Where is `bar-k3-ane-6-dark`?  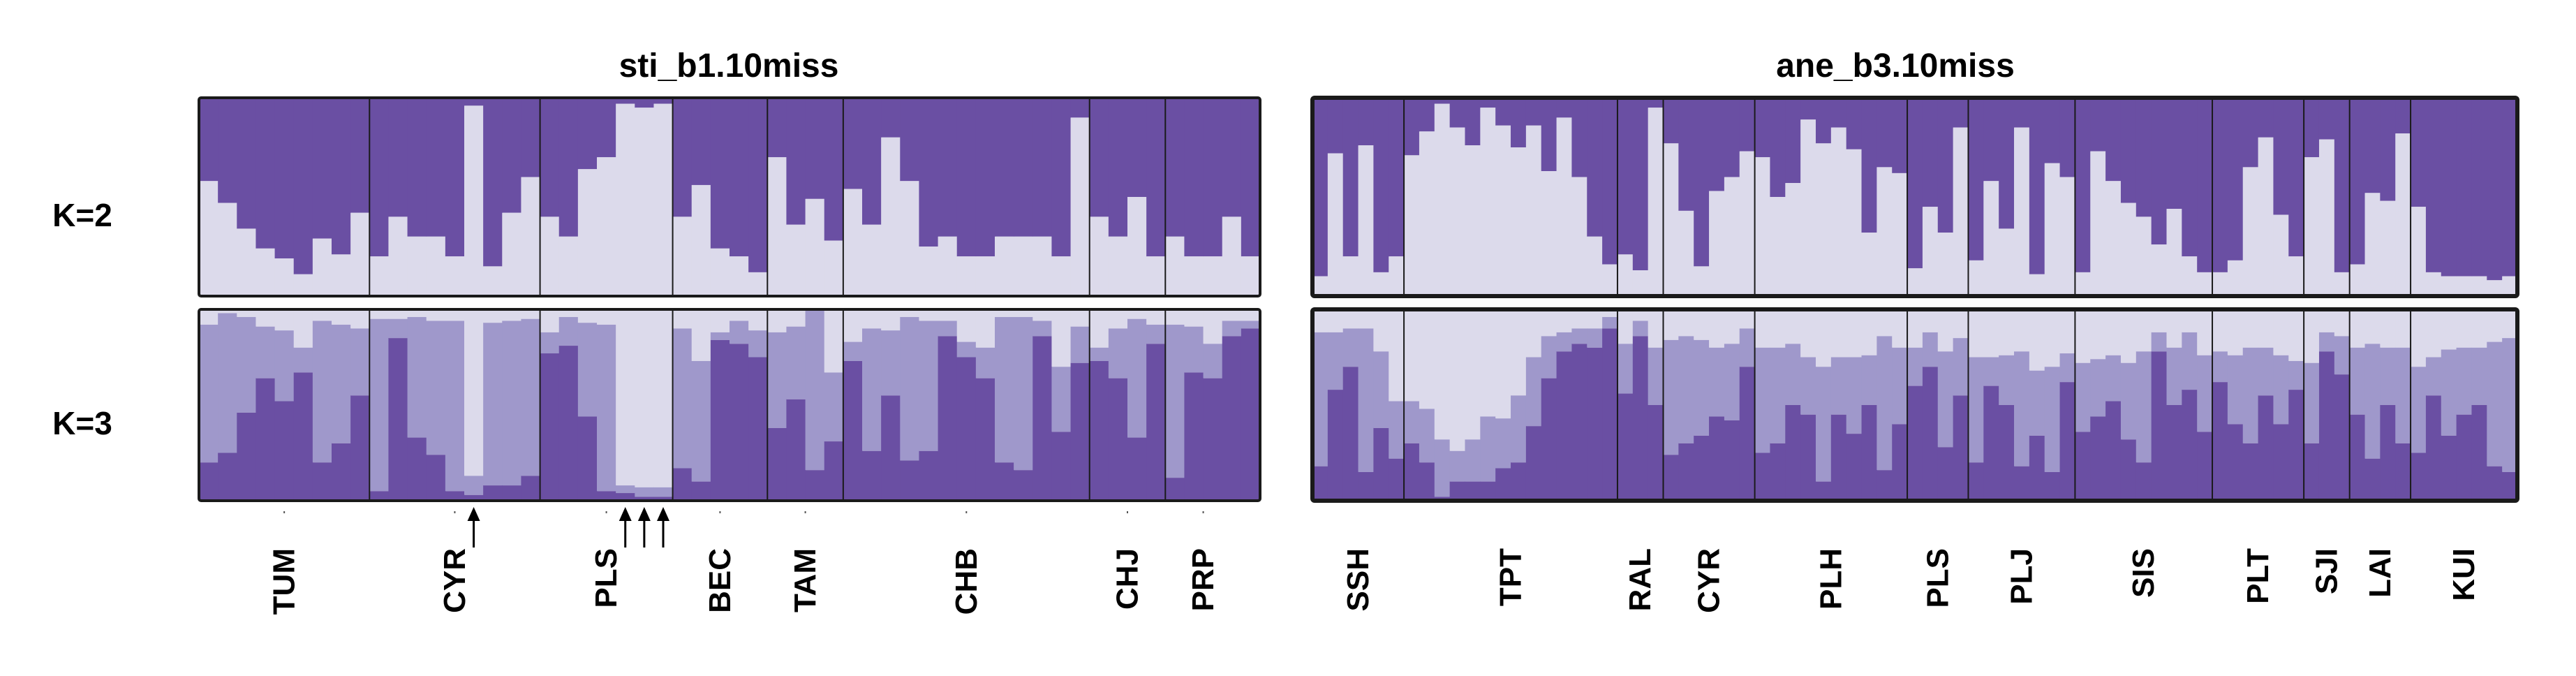
bar-k3-ane-6-dark is located at coordinates (1397, 479).